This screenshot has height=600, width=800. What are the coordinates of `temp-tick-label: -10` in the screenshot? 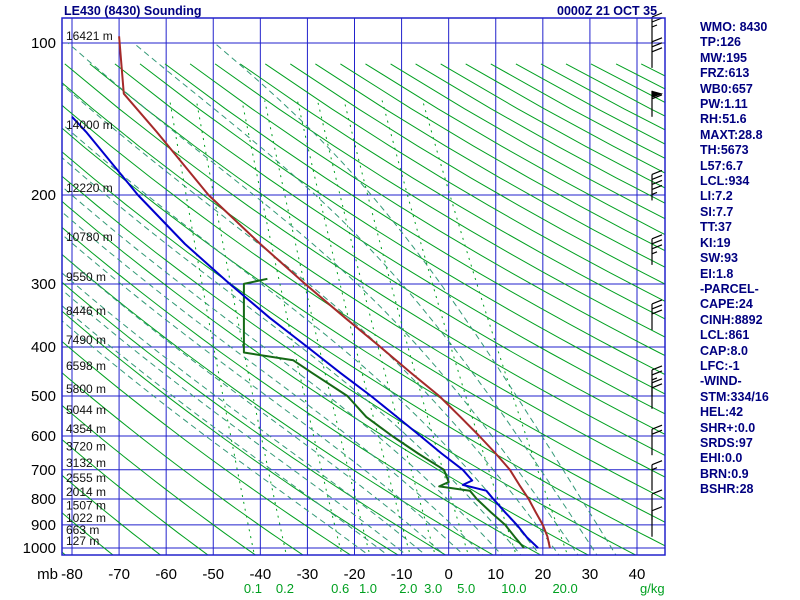 It's located at (402, 574).